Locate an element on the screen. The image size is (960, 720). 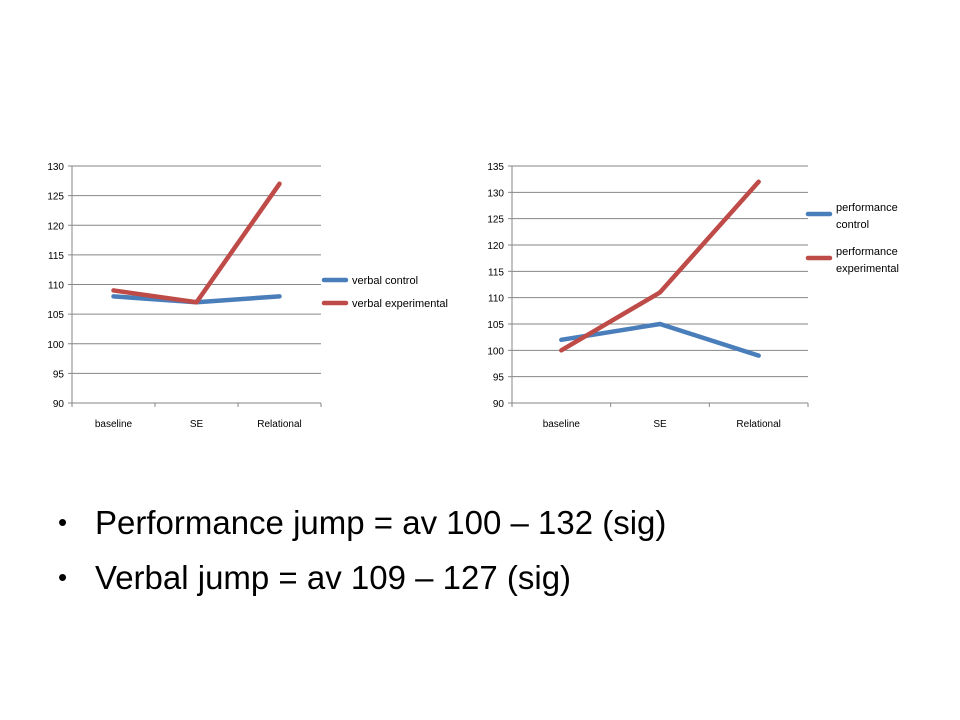
verbal-y-tick-label: 120 is located at coordinates (55, 226).